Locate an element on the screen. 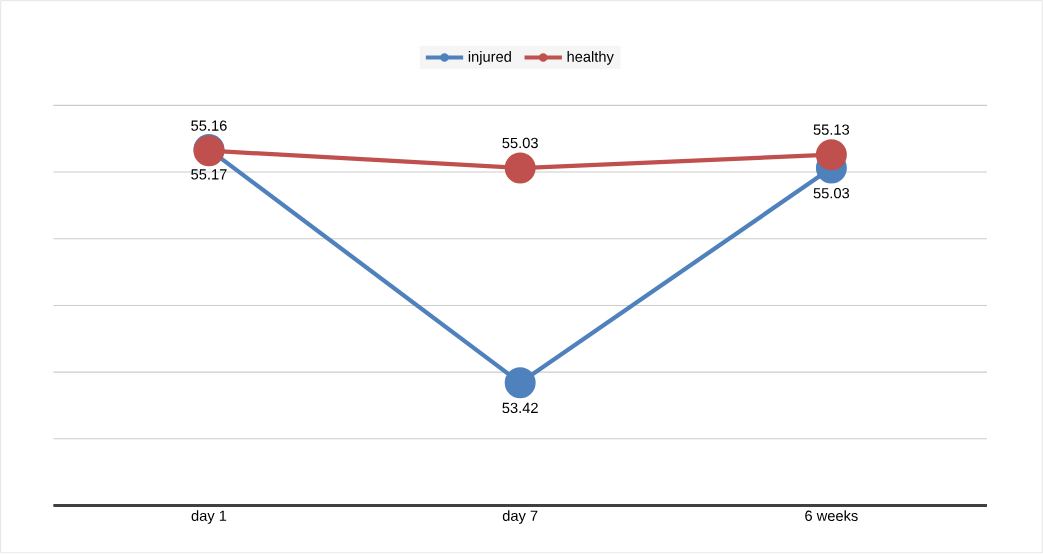 The height and width of the screenshot is (554, 1043). legend-label: healthy is located at coordinates (590, 58).